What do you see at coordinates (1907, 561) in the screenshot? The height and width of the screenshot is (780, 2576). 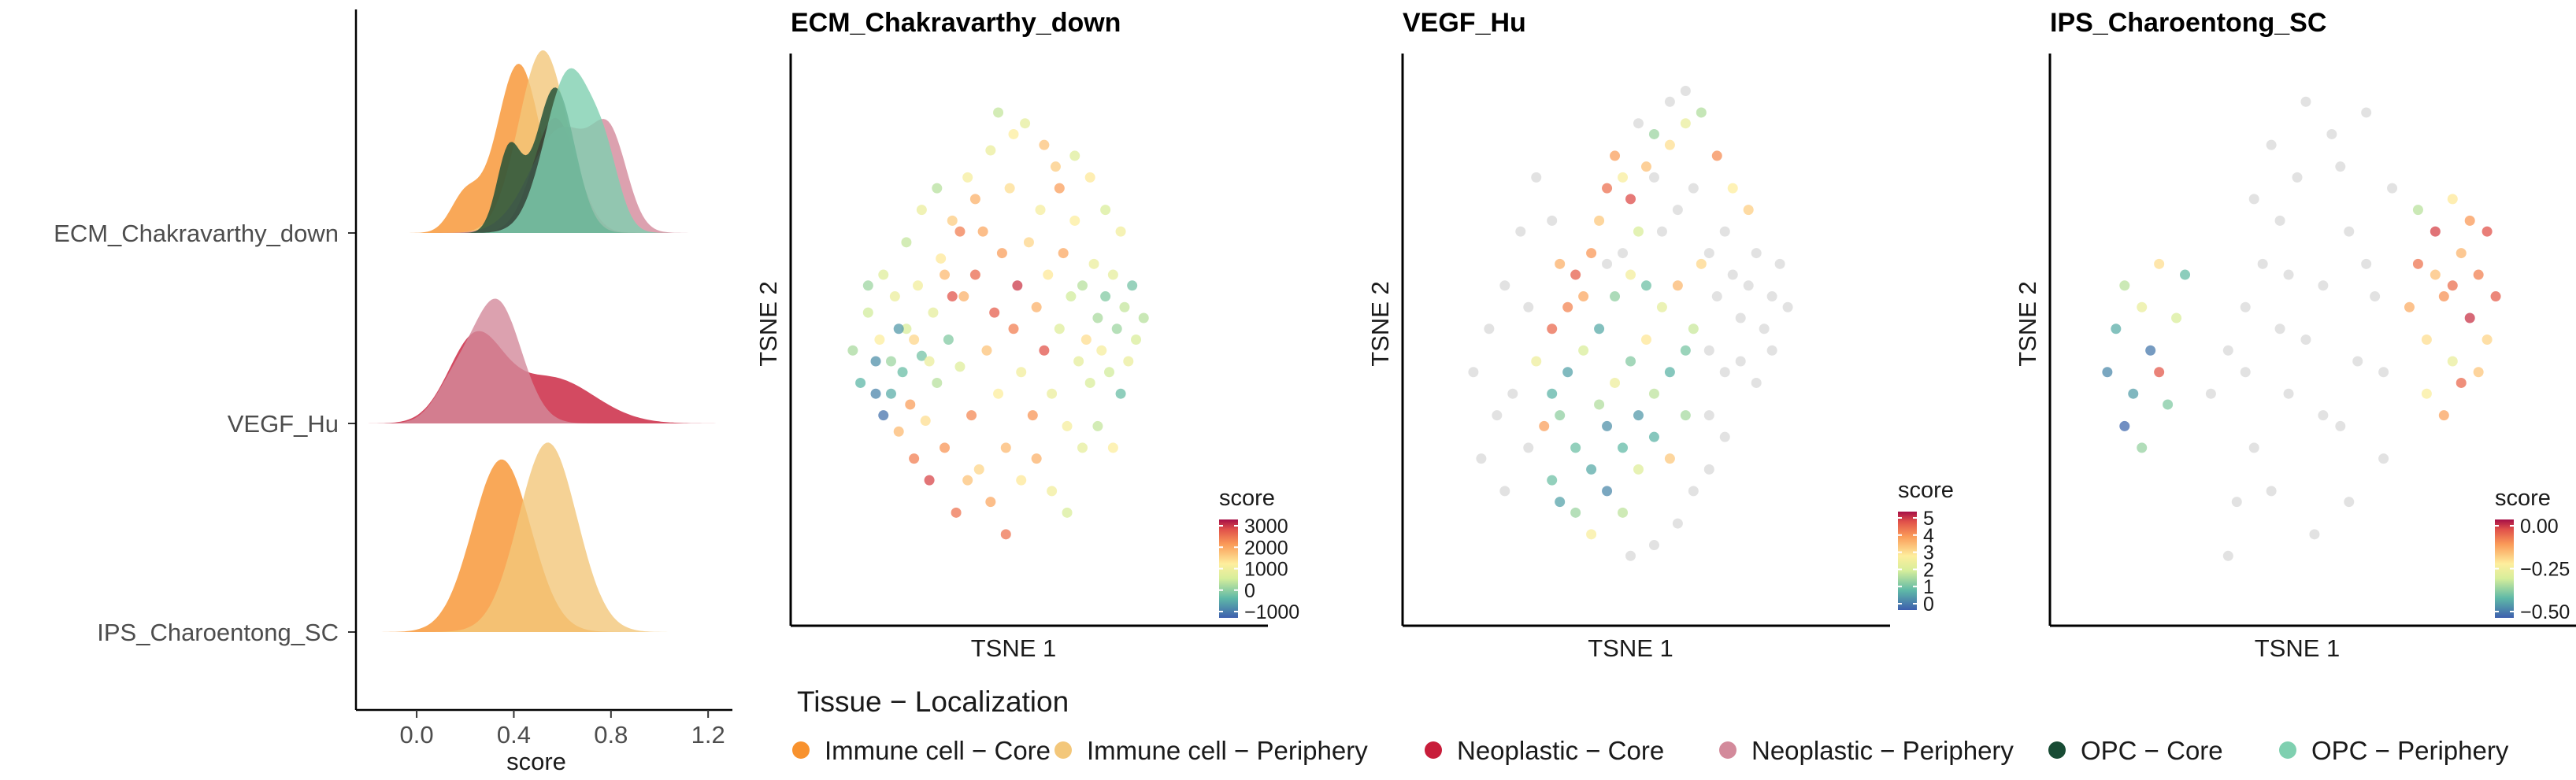 I see `colorbar` at bounding box center [1907, 561].